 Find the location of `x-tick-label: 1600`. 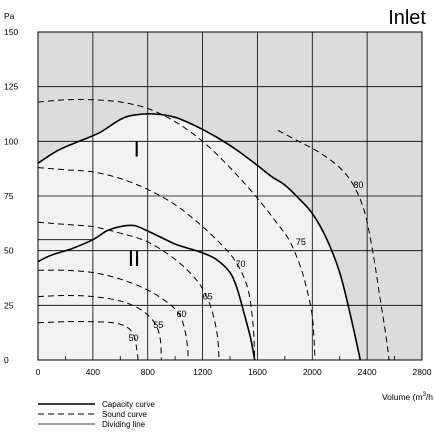

x-tick-label: 1600 is located at coordinates (257, 372).